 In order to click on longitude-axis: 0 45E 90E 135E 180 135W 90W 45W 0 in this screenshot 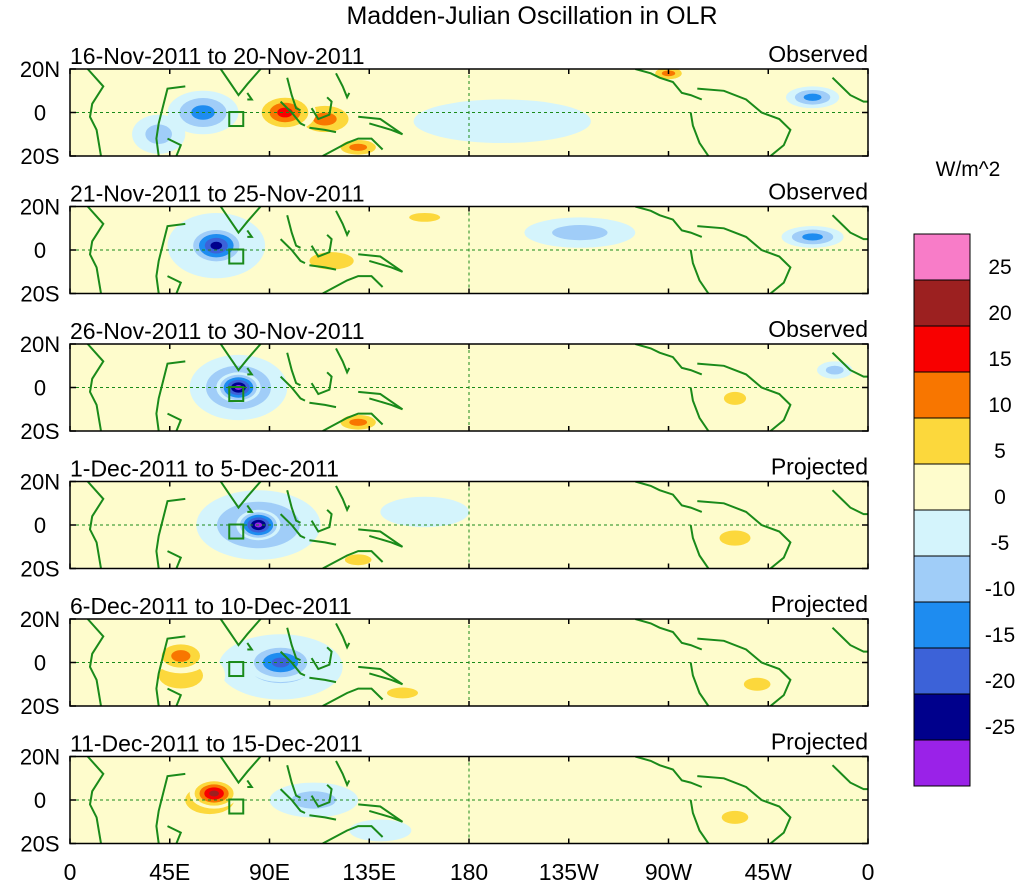, I will do `click(469, 872)`.